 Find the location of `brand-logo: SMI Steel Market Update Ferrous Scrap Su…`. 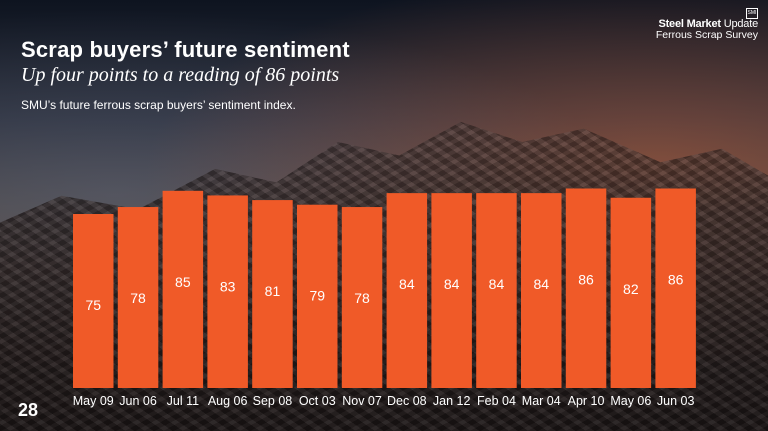

brand-logo: SMI Steel Market Update Ferrous Scrap Su… is located at coordinates (707, 24).